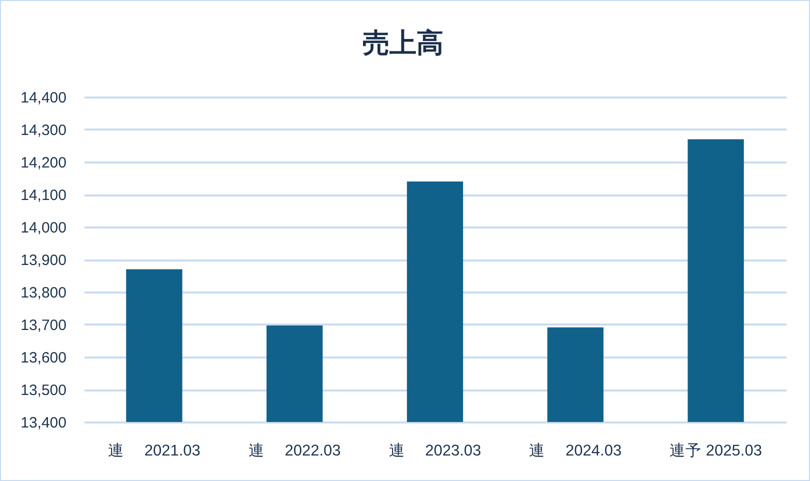 This screenshot has height=481, width=810. What do you see at coordinates (43, 98) in the screenshot?
I see `y-tick-label: 14,400` at bounding box center [43, 98].